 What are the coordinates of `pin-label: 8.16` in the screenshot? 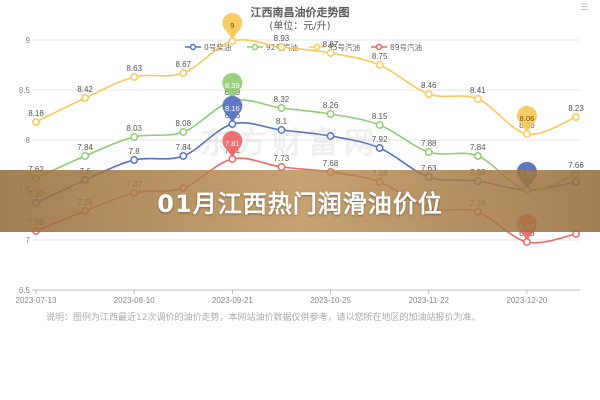 It's located at (232, 108).